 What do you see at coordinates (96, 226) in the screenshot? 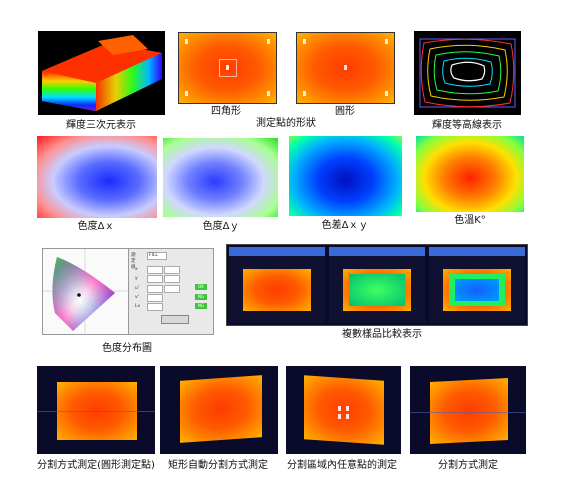
I see `caption-chroma-dx: 色度Δｘ` at bounding box center [96, 226].